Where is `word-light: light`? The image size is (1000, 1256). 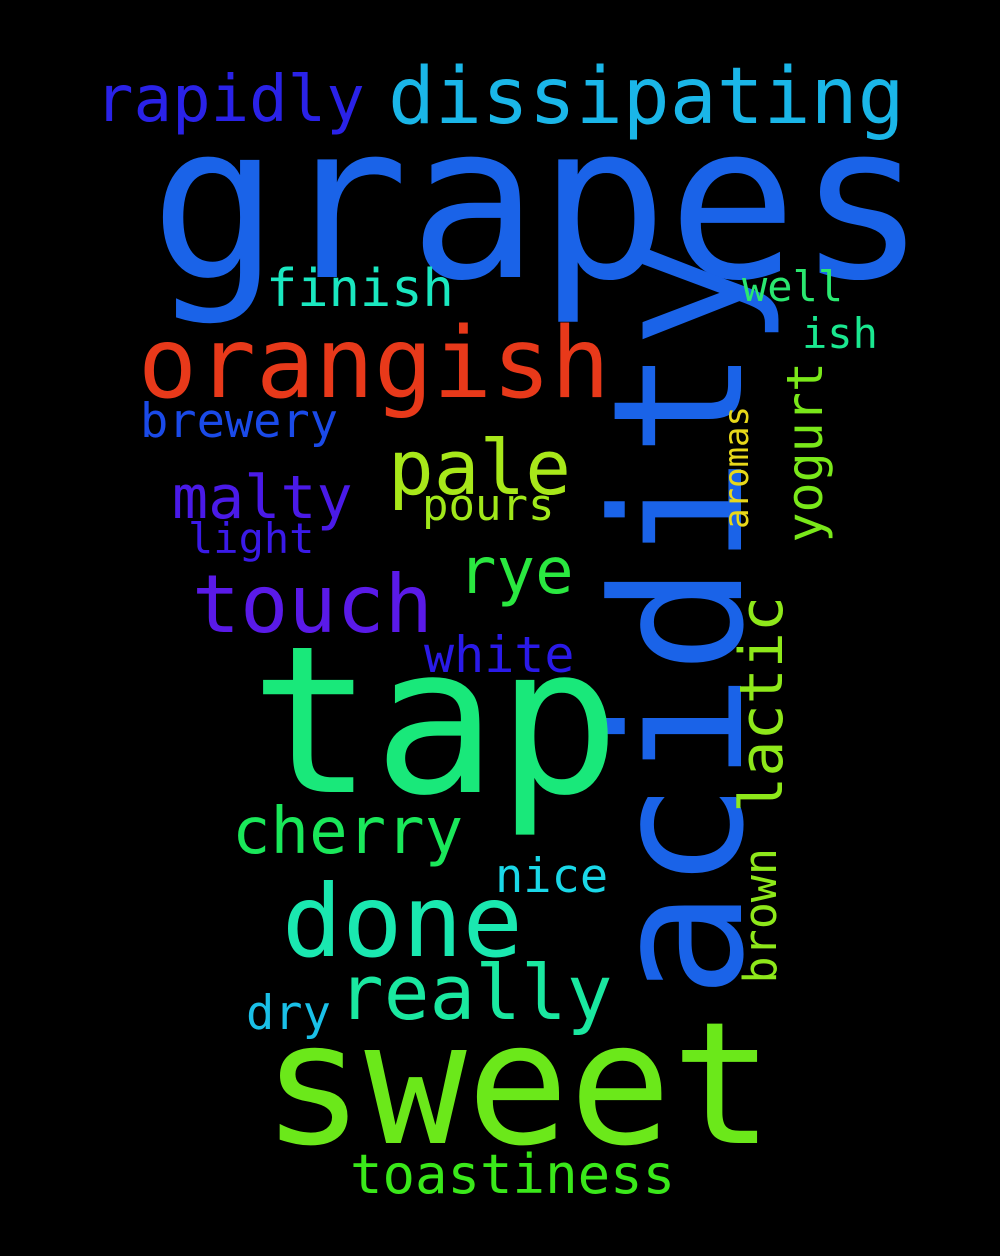 word-light: light is located at coordinates (251, 538).